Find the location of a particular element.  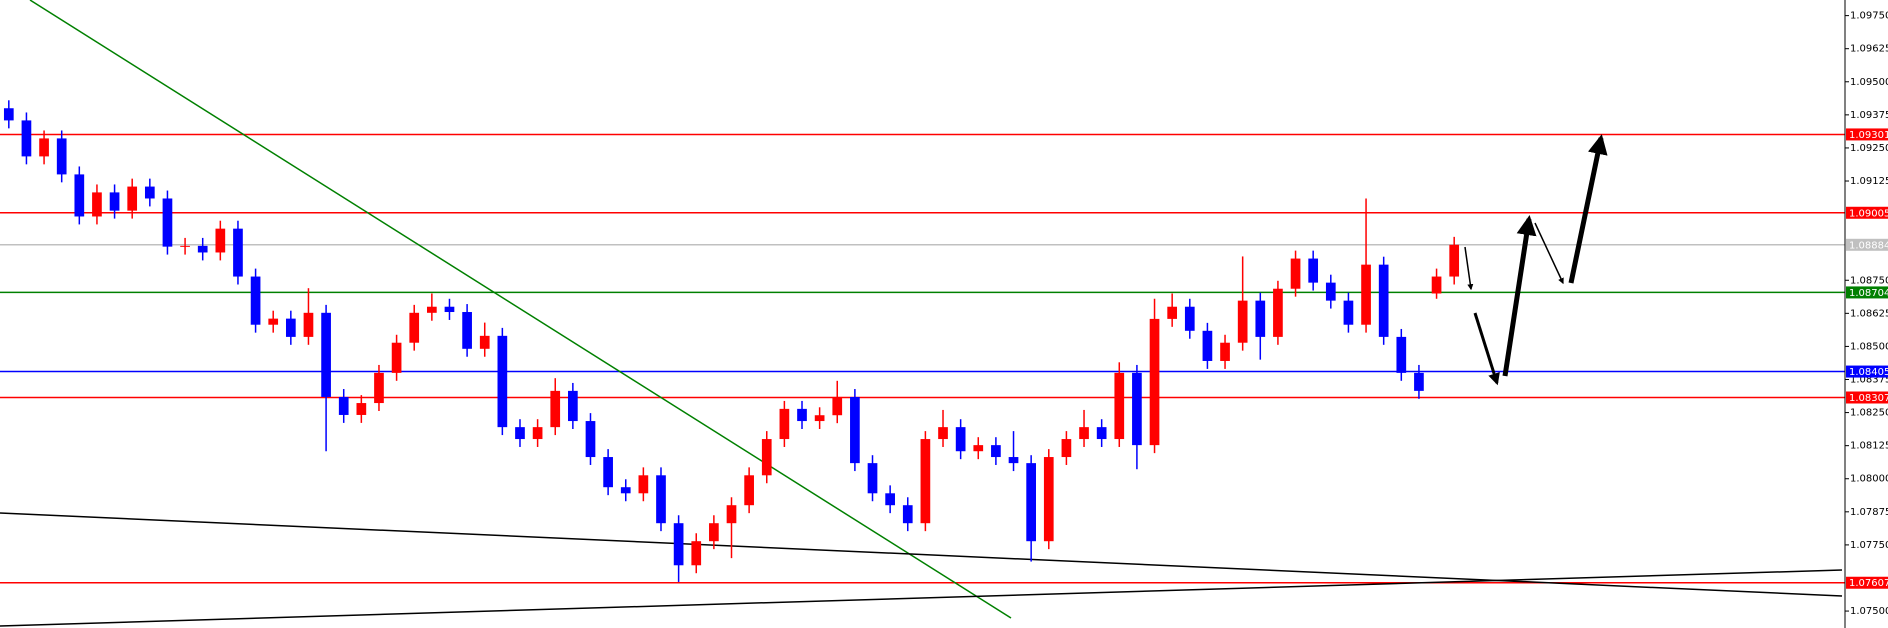

y-tick-label: 1.08750 is located at coordinates (1869, 280).